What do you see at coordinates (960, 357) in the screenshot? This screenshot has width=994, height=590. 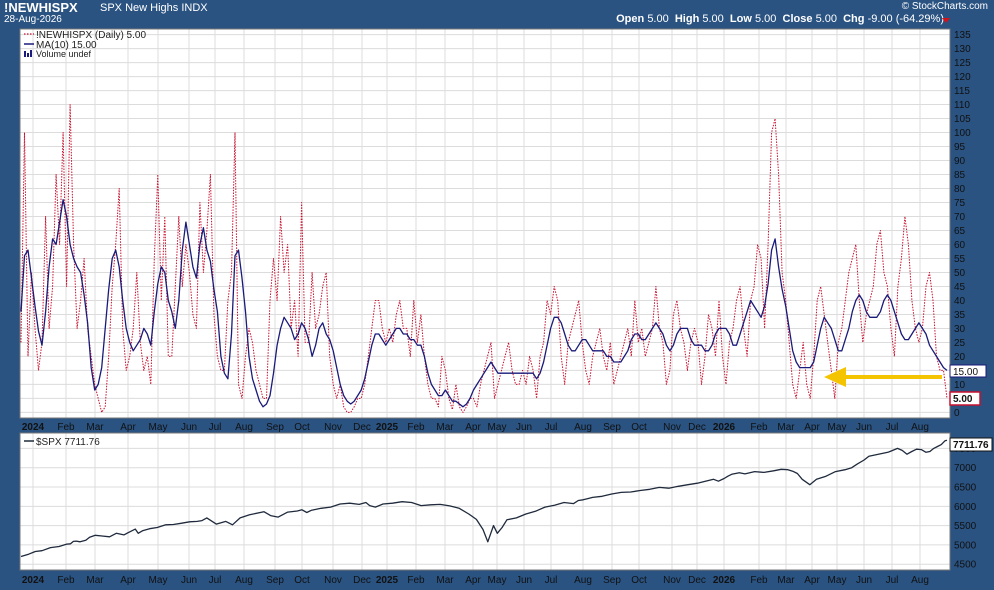 I see `y-tick-label: 20` at bounding box center [960, 357].